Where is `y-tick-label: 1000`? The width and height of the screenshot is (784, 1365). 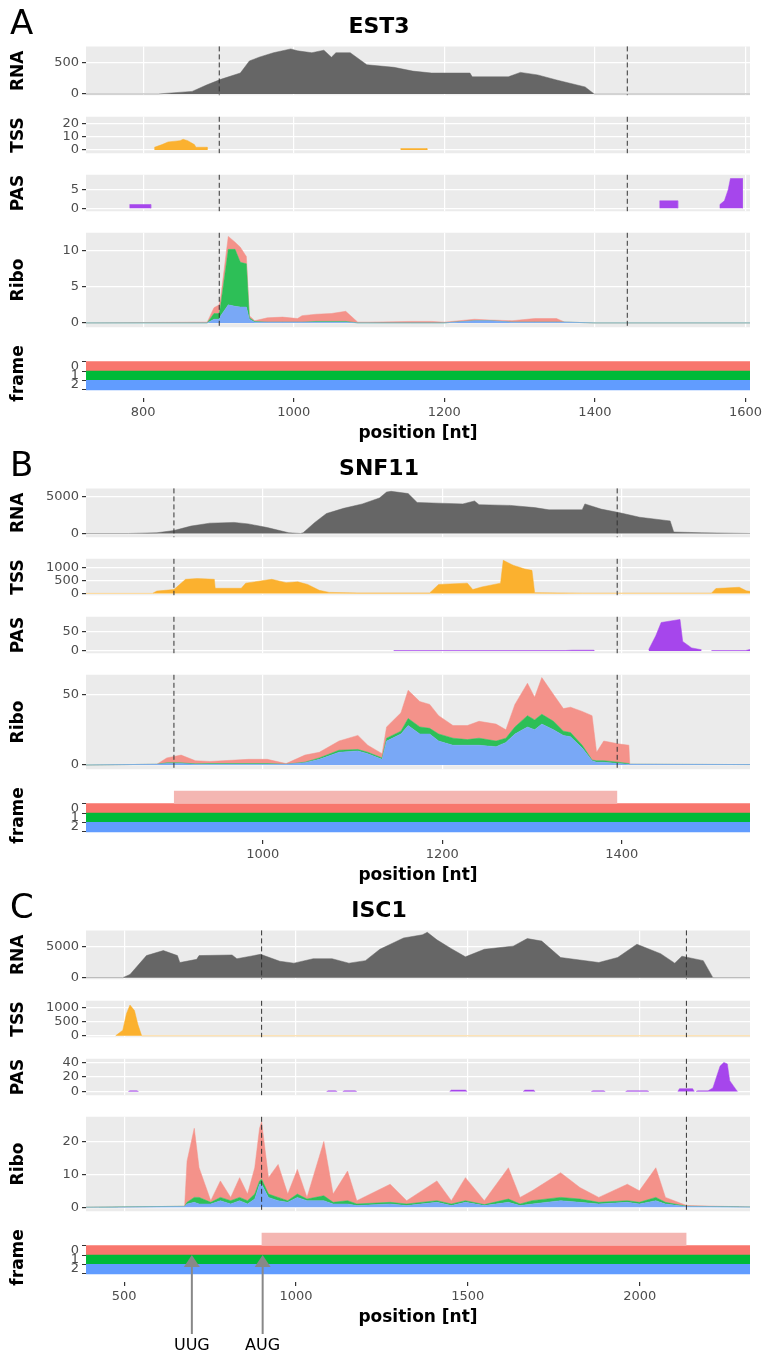 y-tick-label: 1000 is located at coordinates (62, 1007).